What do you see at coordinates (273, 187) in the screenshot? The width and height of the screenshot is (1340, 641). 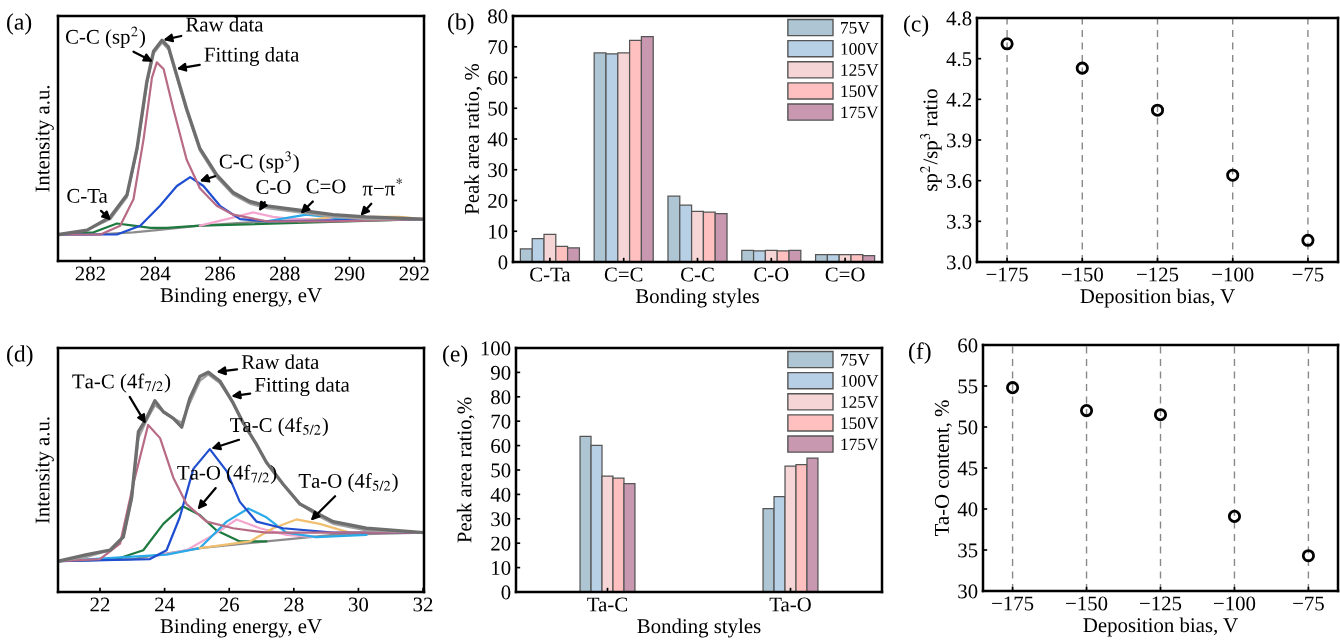 I see `annotation: C-O` at bounding box center [273, 187].